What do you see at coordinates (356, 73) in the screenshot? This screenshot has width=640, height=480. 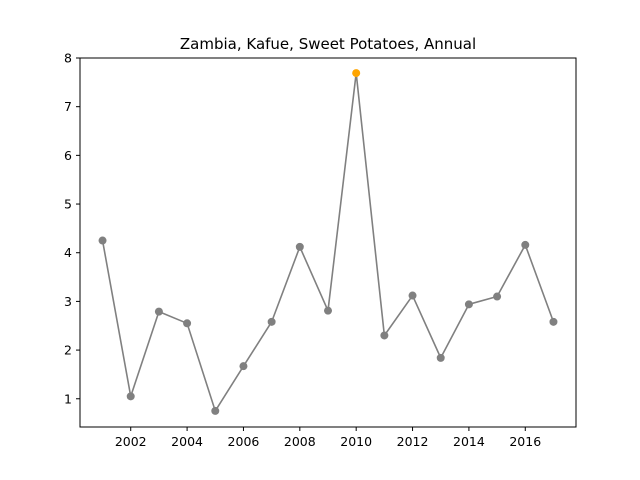 I see `highlight-point` at bounding box center [356, 73].